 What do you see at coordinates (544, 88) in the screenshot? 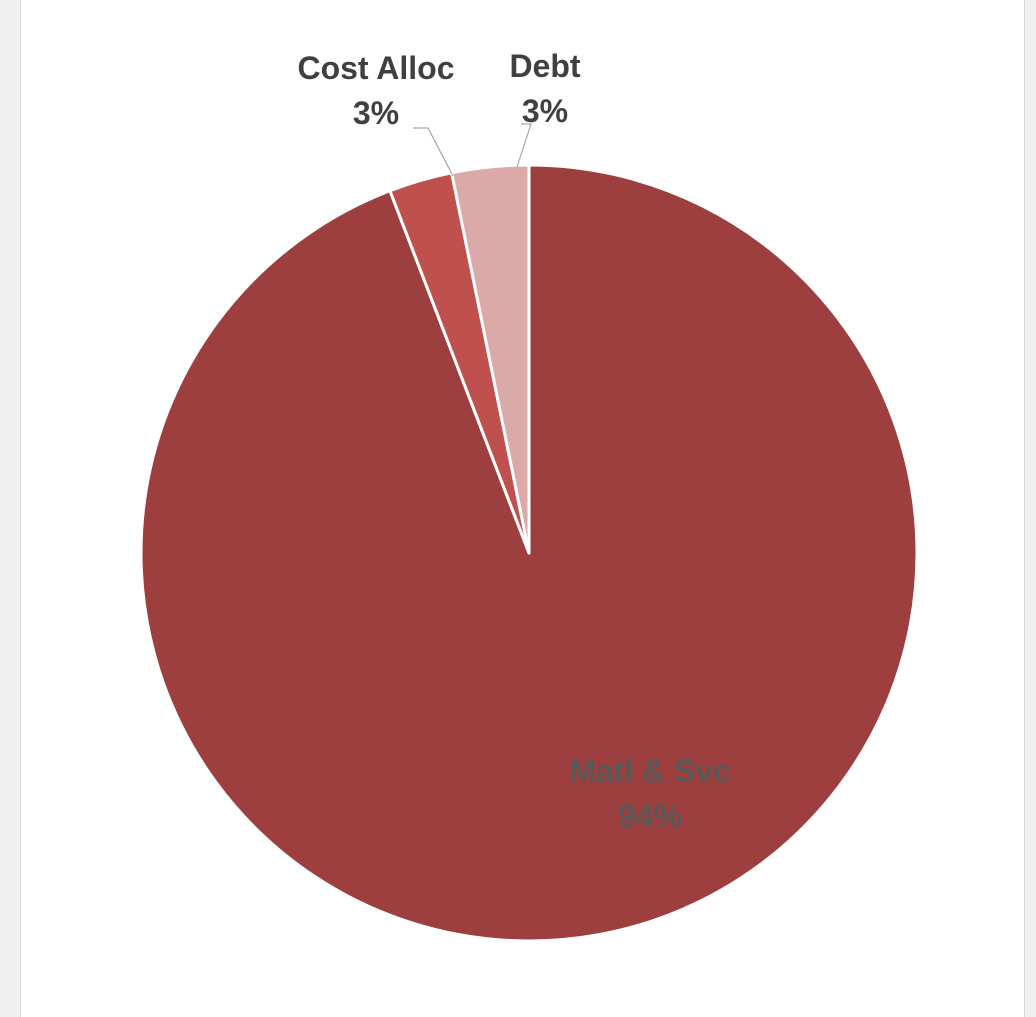
I see `data-label-debt: Debt 3%` at bounding box center [544, 88].